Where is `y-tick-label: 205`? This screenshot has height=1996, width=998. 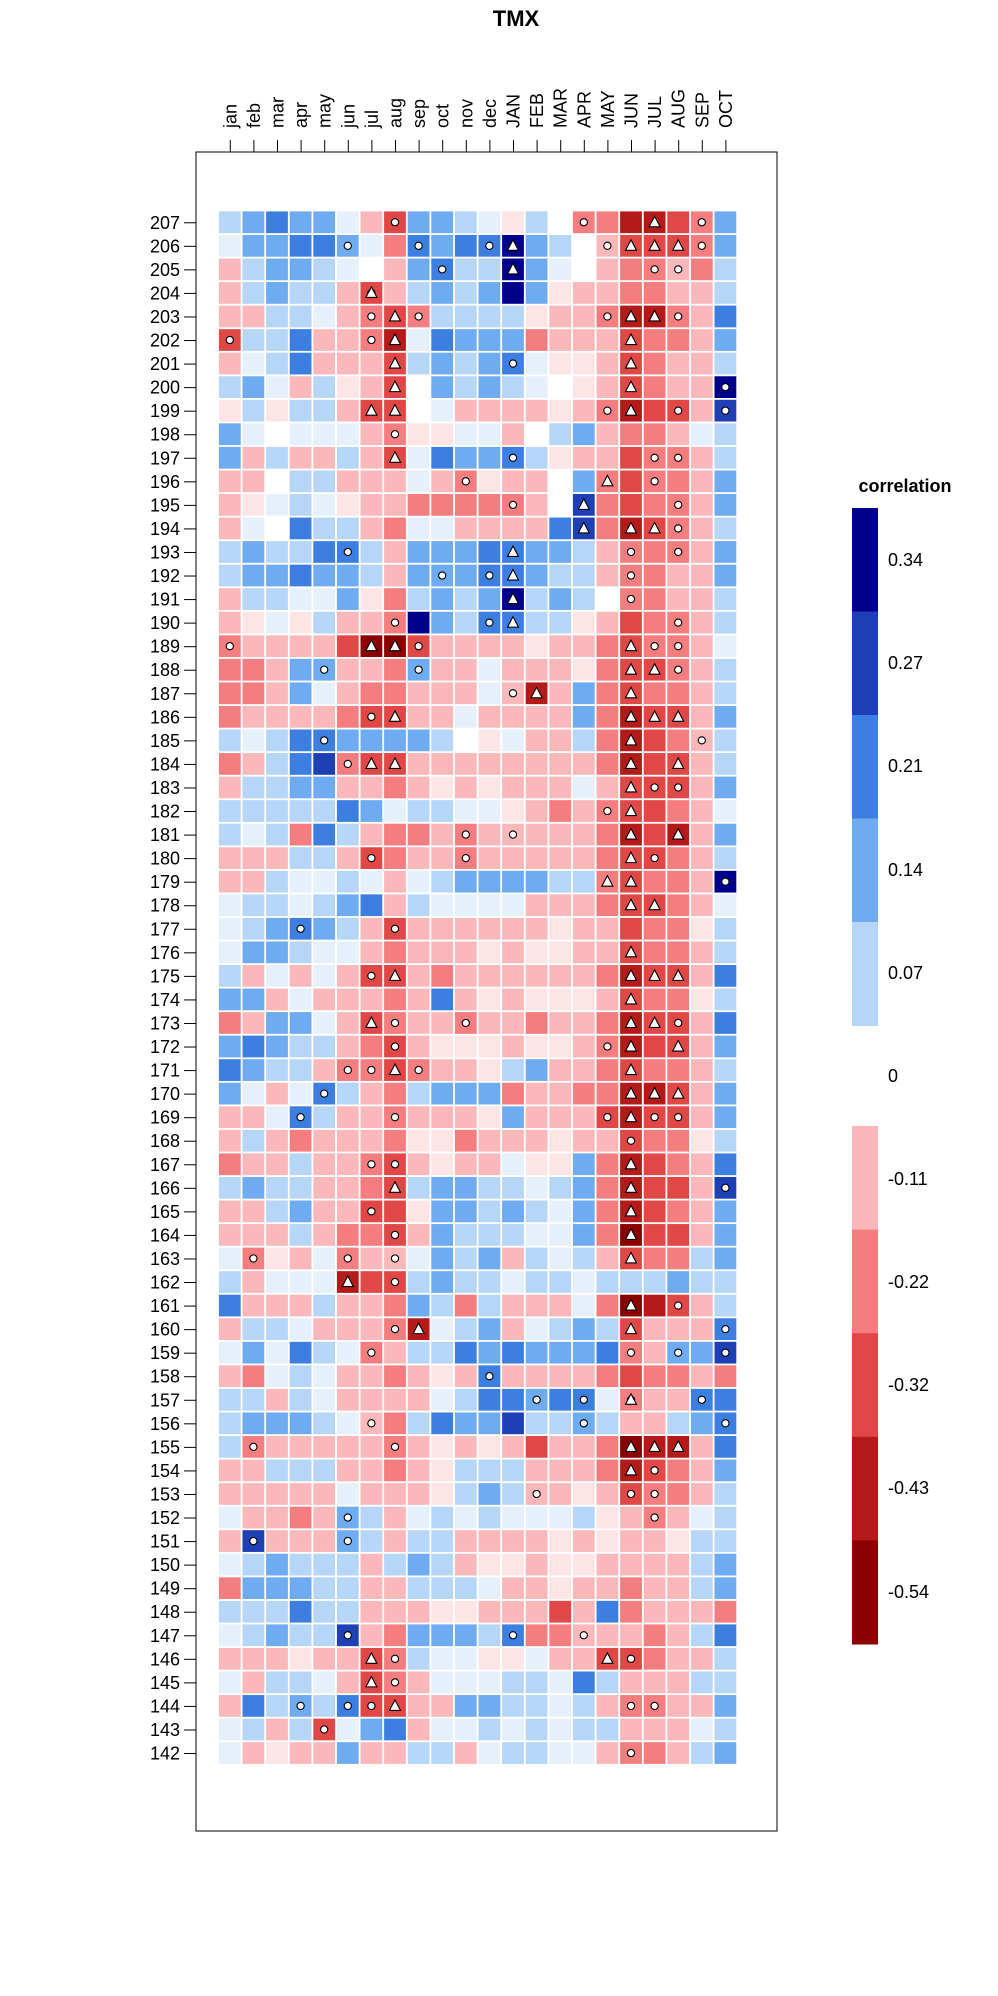 y-tick-label: 205 is located at coordinates (165, 270).